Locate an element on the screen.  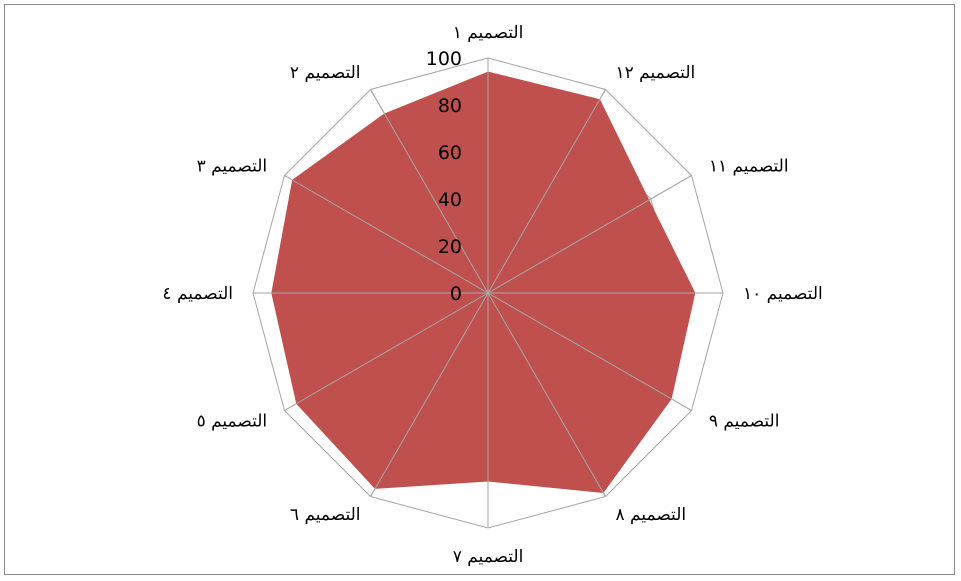
tick-label-0: 0 is located at coordinates (456, 294).